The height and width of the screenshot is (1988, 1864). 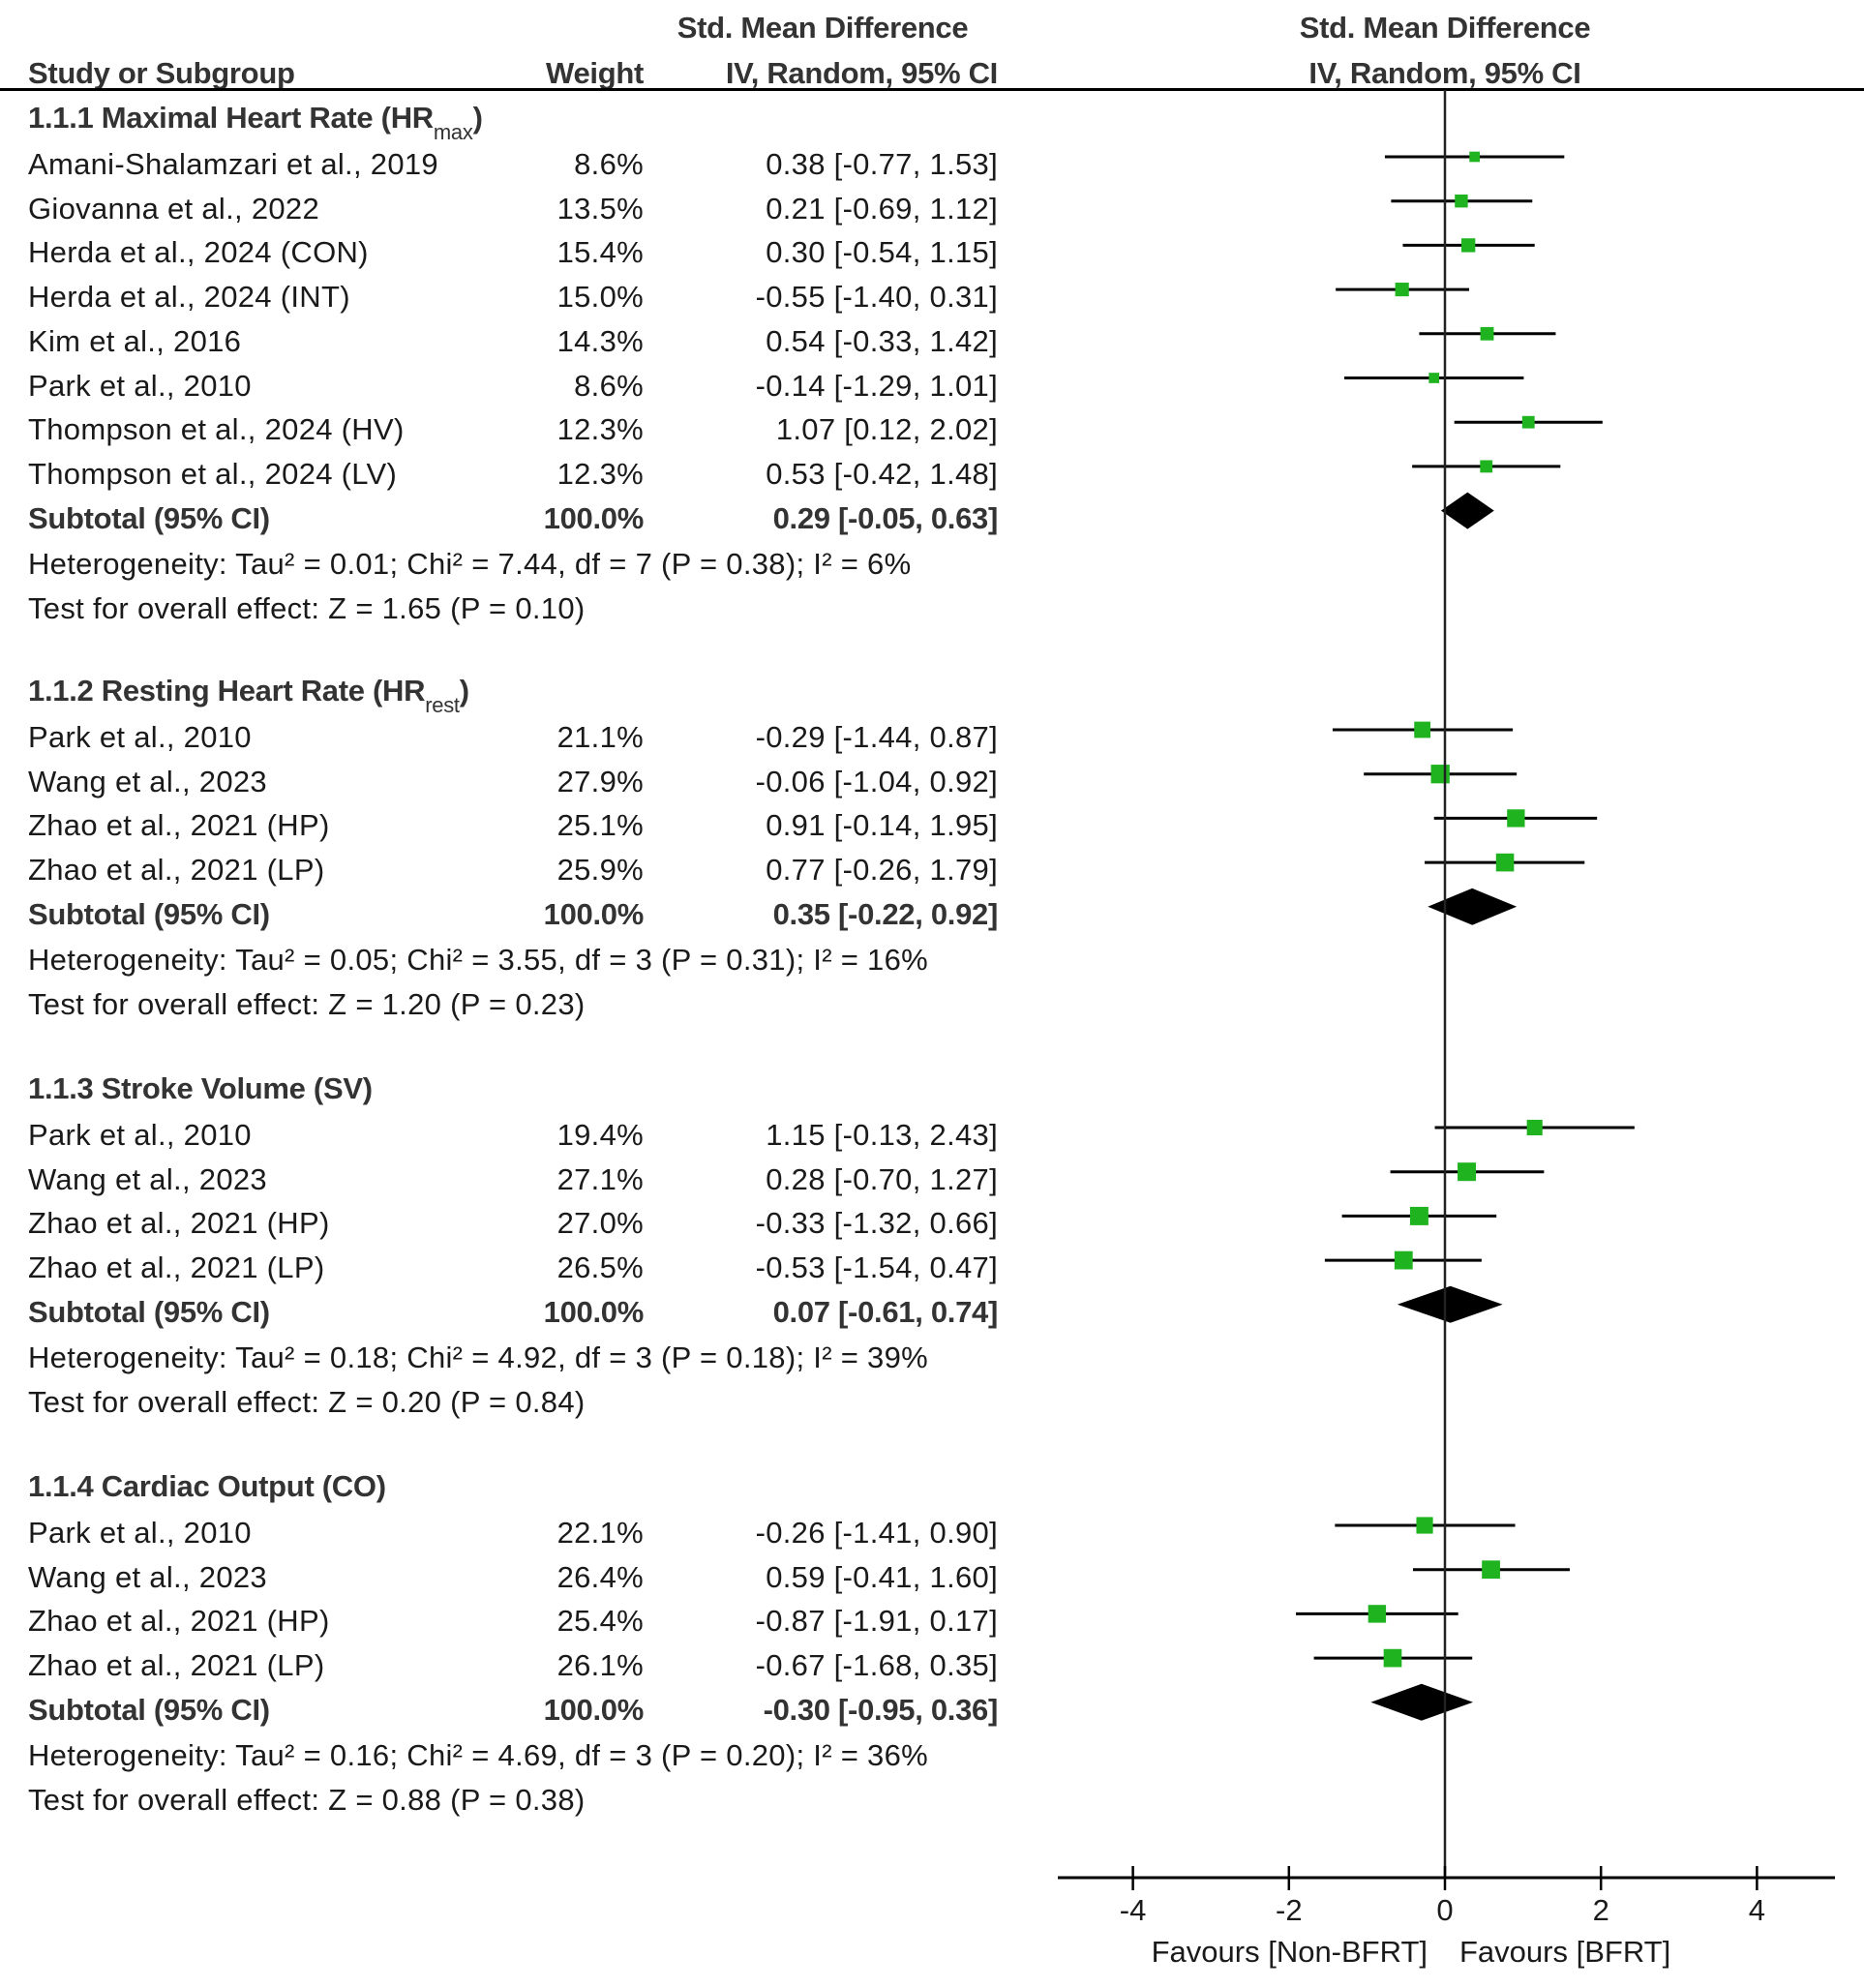 I want to click on study-weight: 15.4%, so click(x=600, y=253).